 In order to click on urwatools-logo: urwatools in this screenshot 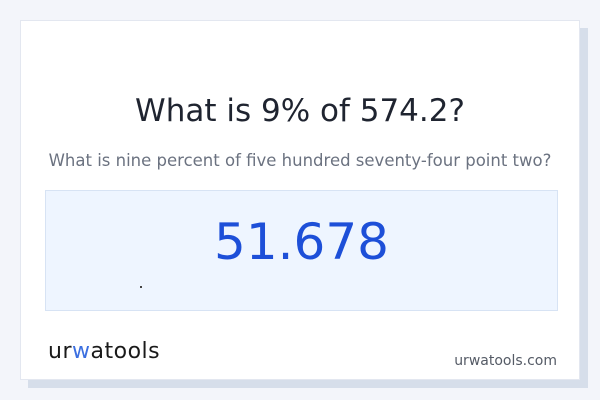, I will do `click(104, 351)`.